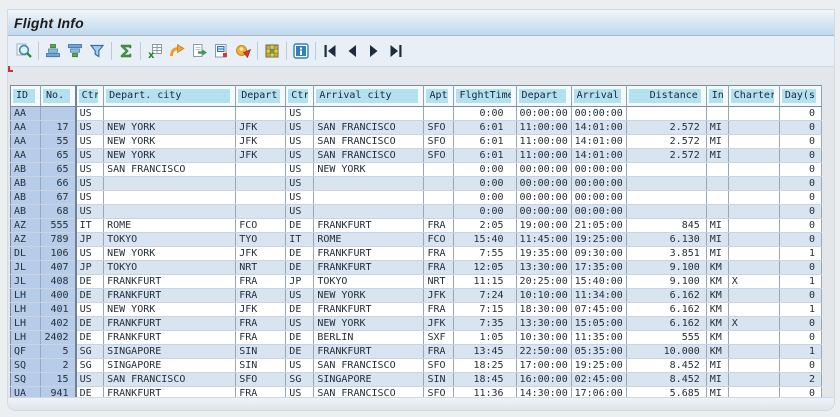 This screenshot has height=417, width=840. Describe the element at coordinates (754, 323) in the screenshot. I see `cell-charter: X` at that location.